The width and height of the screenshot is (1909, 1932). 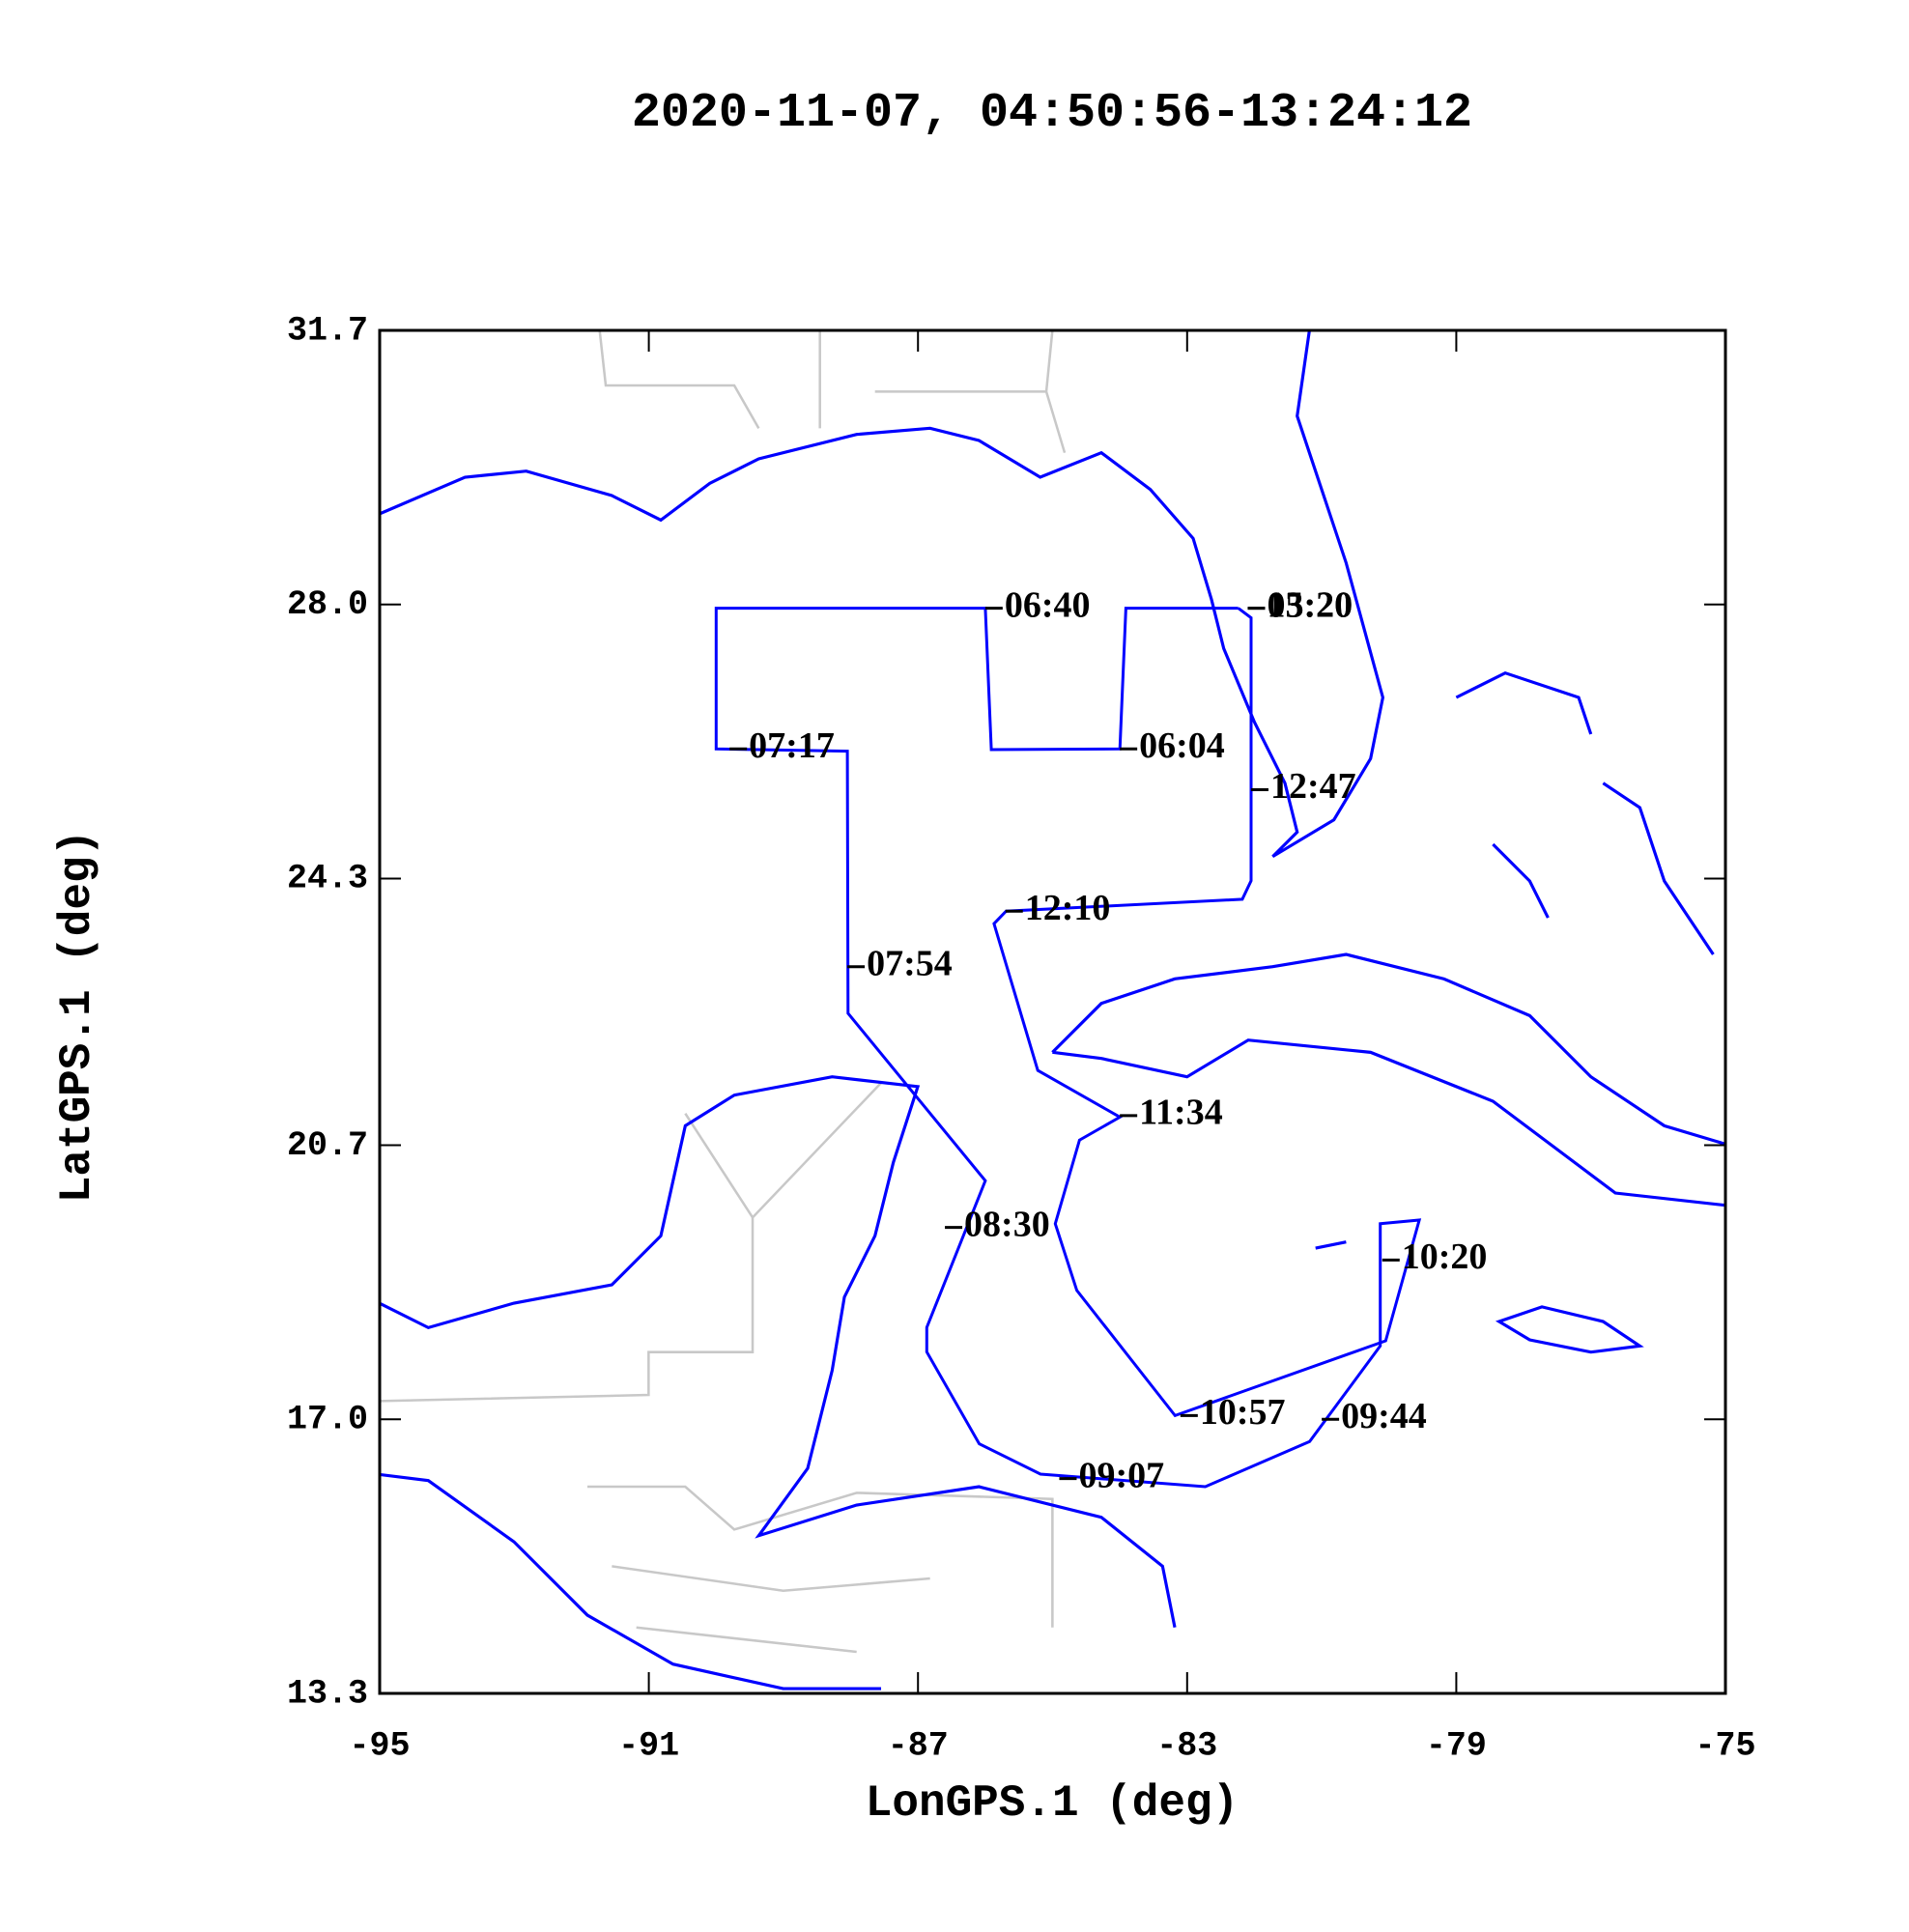 I want to click on annotation: 05:20, so click(x=1310, y=604).